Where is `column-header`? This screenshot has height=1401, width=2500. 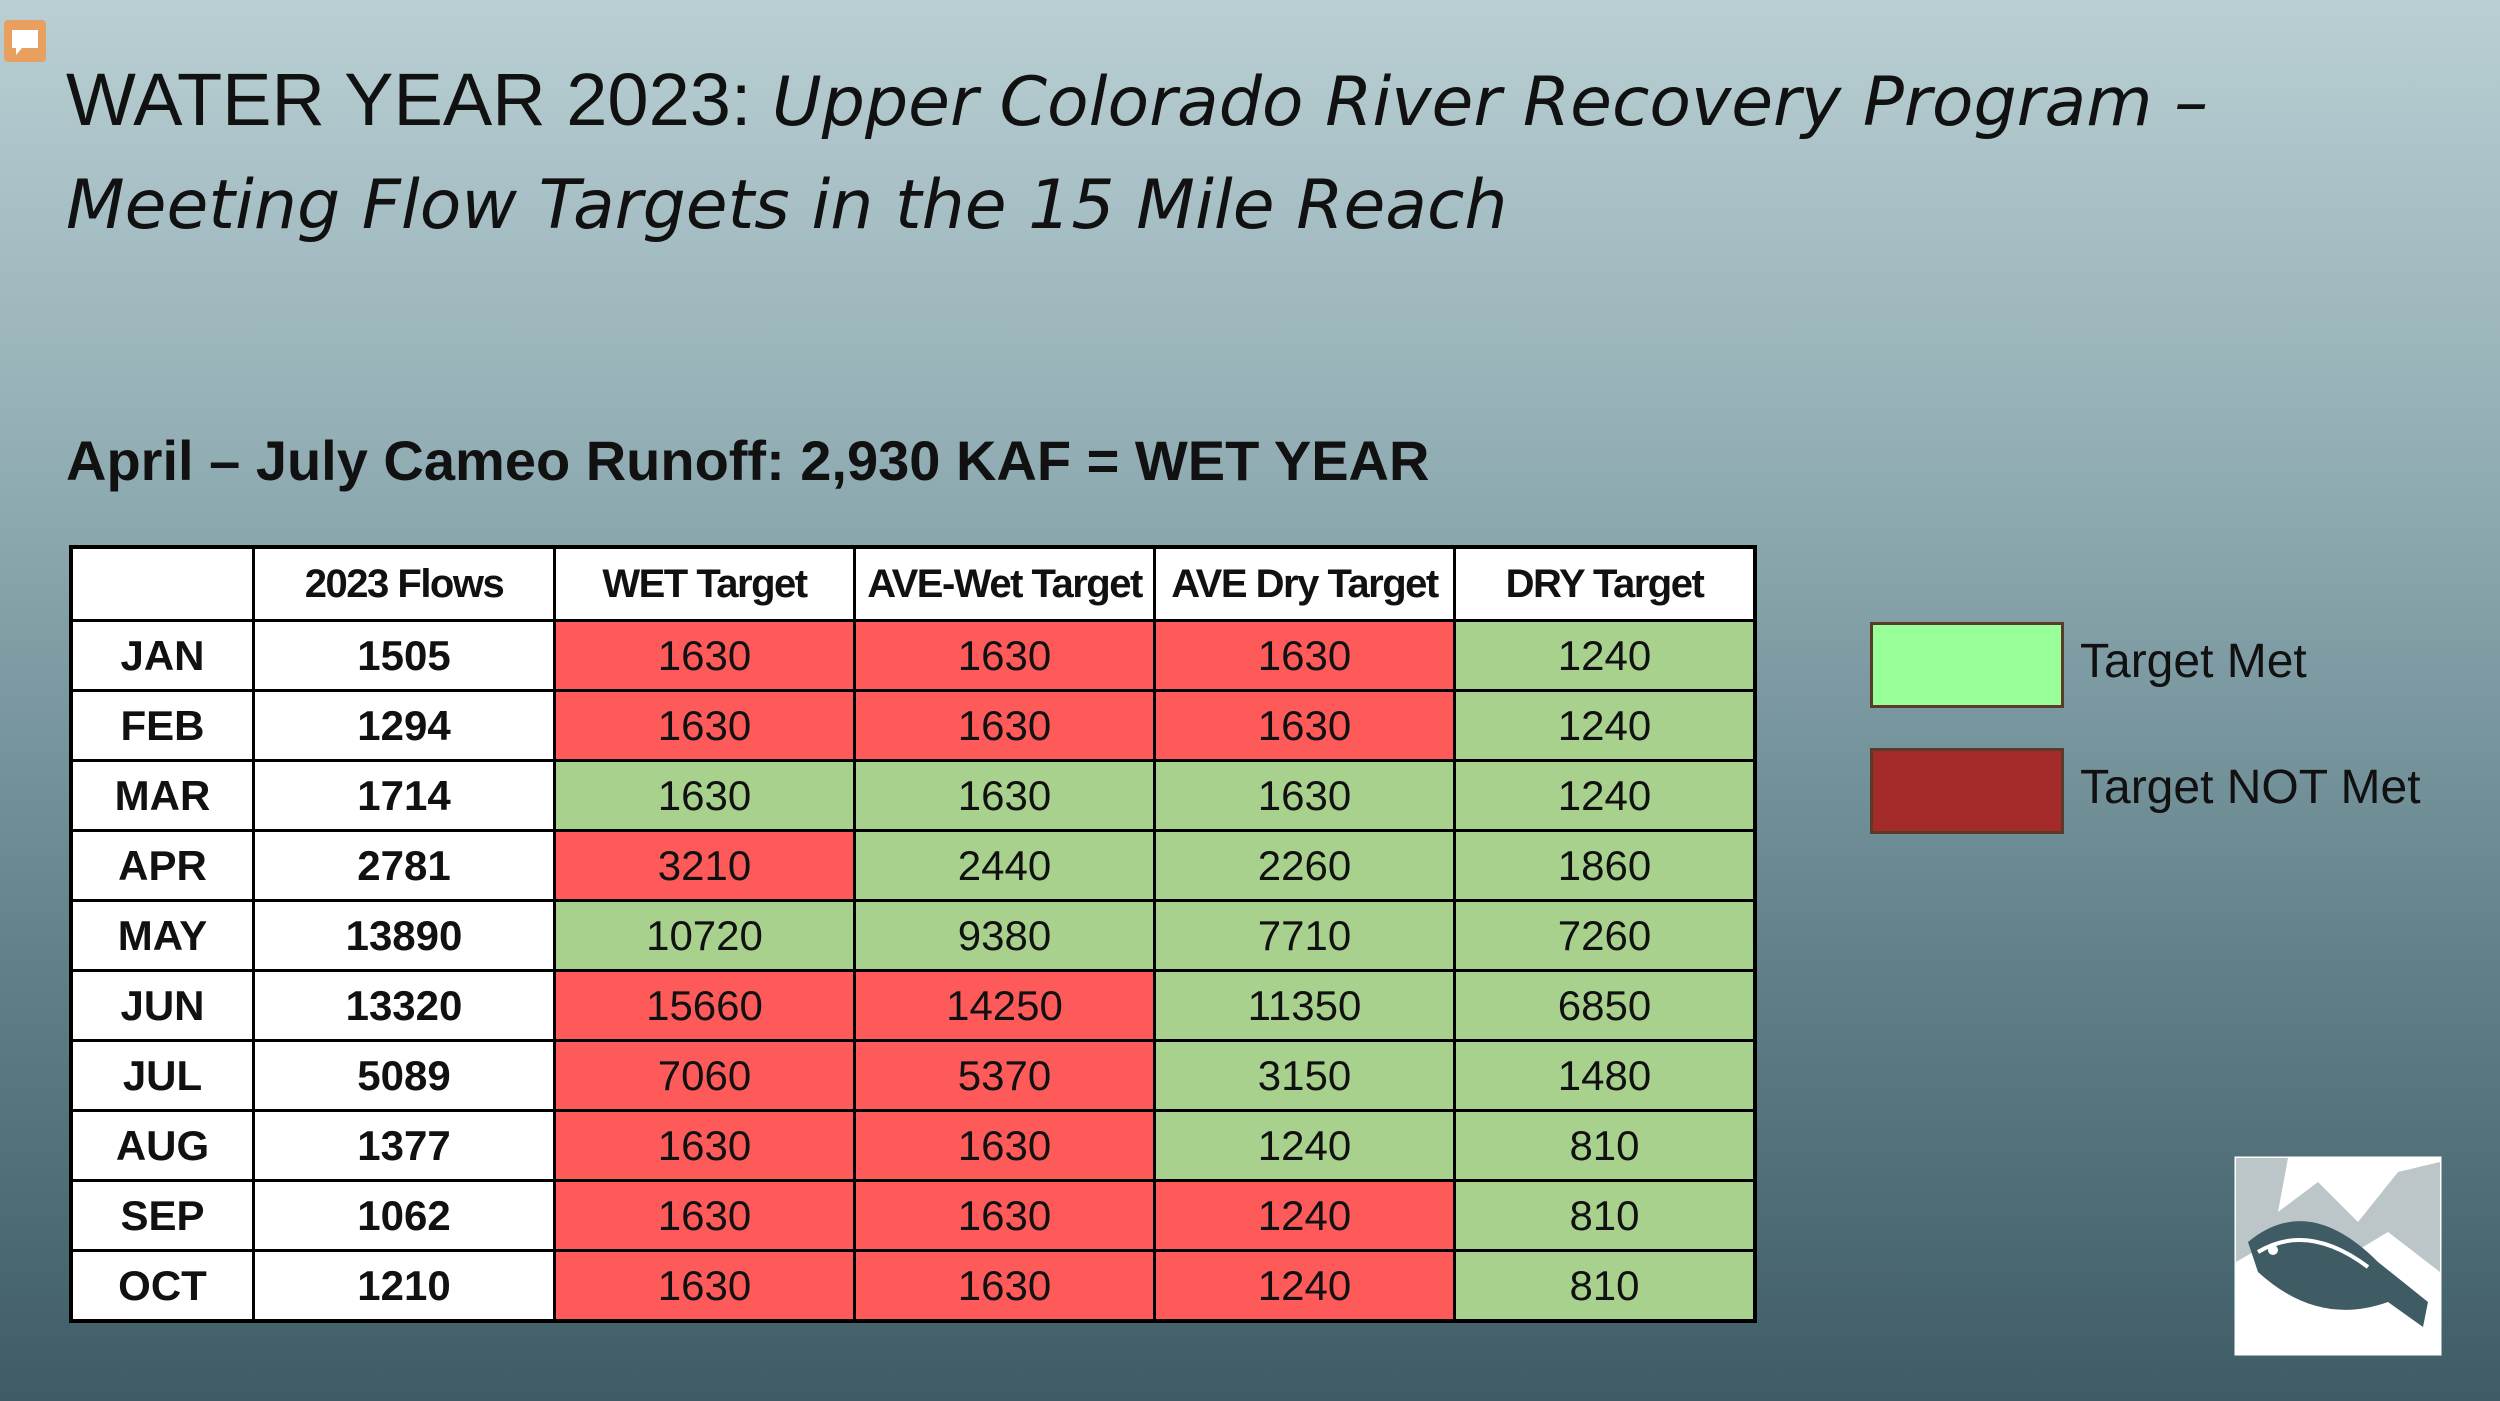 column-header is located at coordinates (162, 583).